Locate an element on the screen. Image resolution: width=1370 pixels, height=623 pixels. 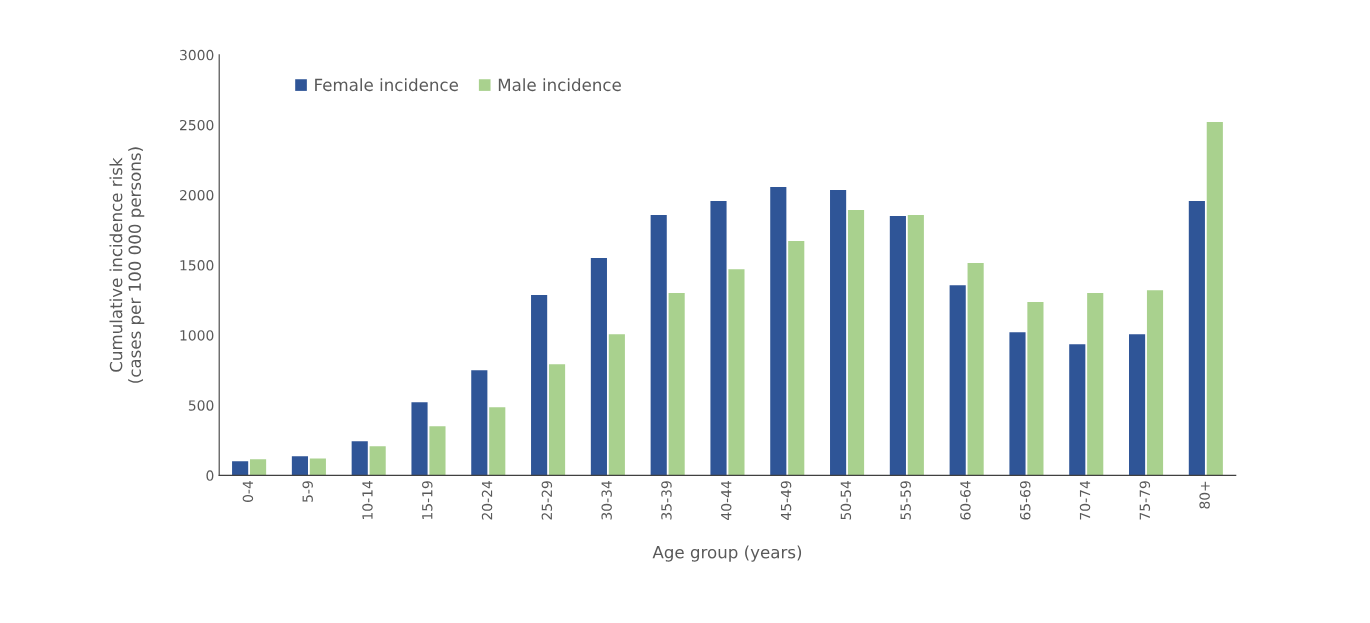
y-tick-label: 2000 is located at coordinates (197, 195).